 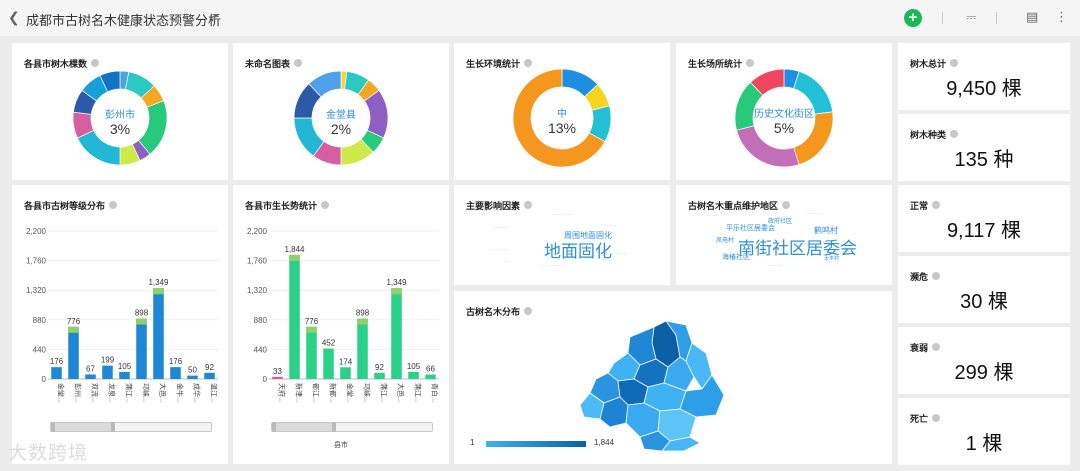 What do you see at coordinates (1032, 16) in the screenshot?
I see `comment-icon: ▤` at bounding box center [1032, 16].